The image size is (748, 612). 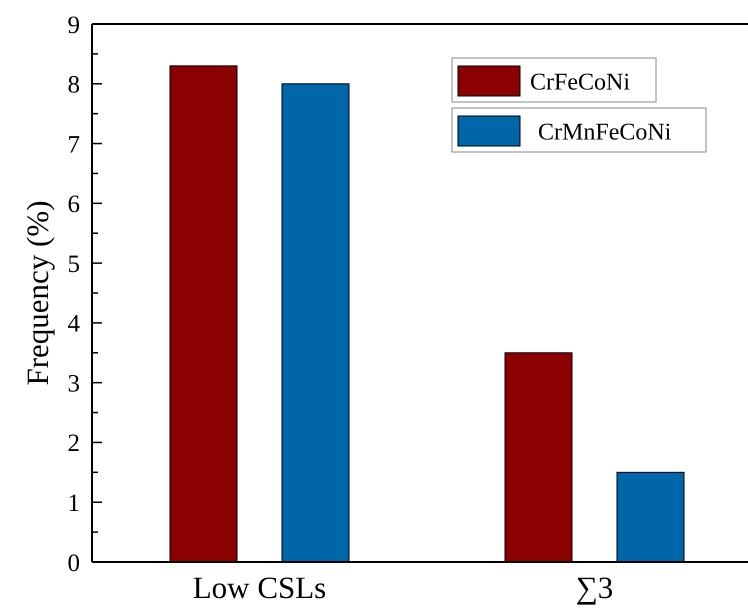 What do you see at coordinates (74, 144) in the screenshot?
I see `y-tick-label: 7` at bounding box center [74, 144].